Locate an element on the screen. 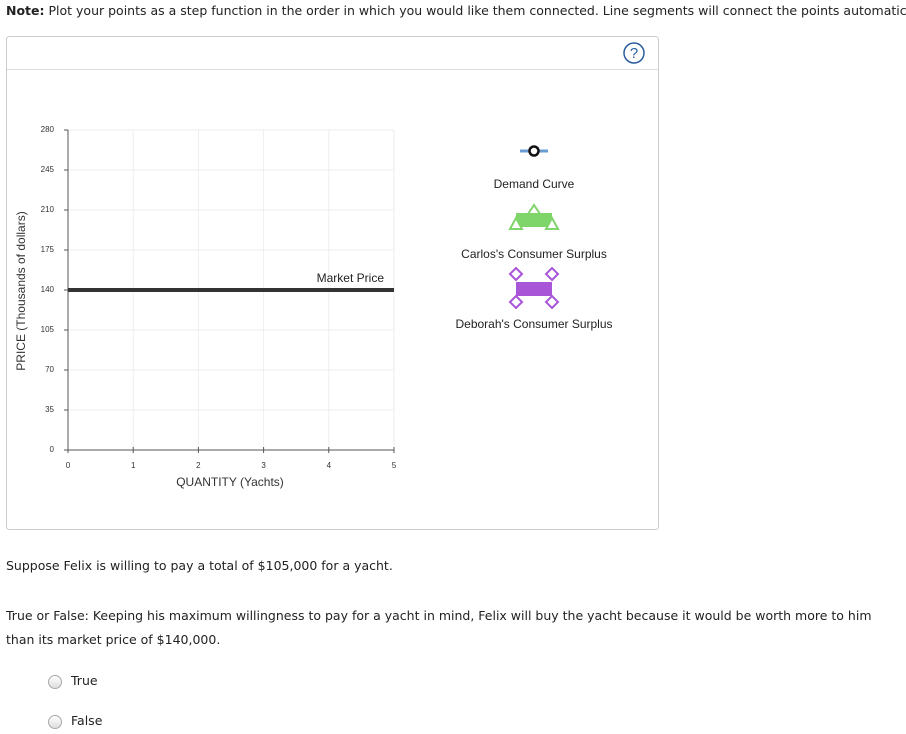 This screenshot has width=906, height=734. deborah-icon is located at coordinates (534, 289).